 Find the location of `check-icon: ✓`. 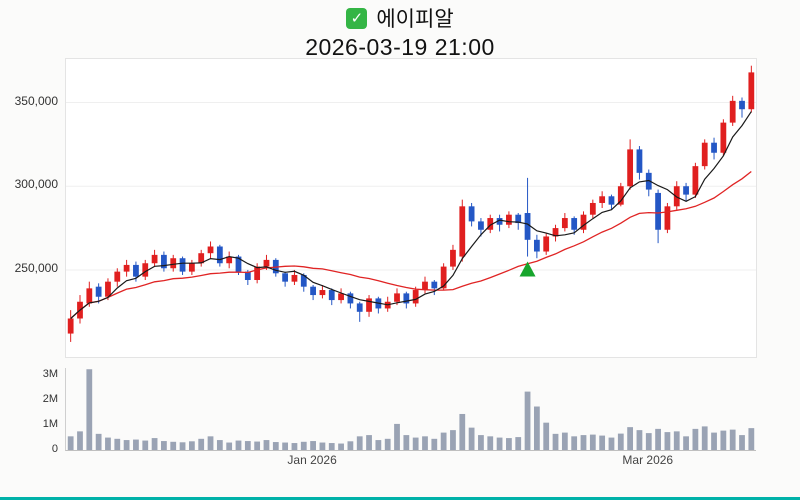

check-icon: ✓ is located at coordinates (357, 18).